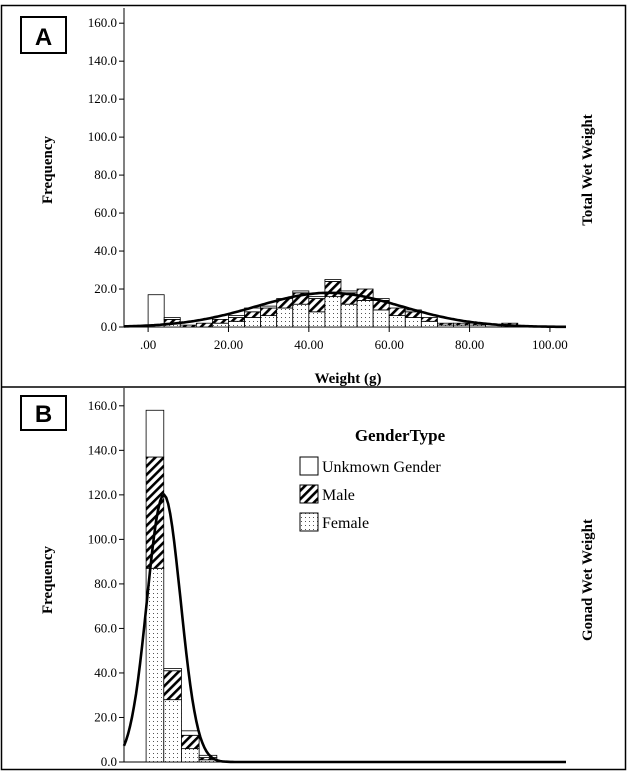  What do you see at coordinates (309, 522) in the screenshot?
I see `legend-swatch-female` at bounding box center [309, 522].